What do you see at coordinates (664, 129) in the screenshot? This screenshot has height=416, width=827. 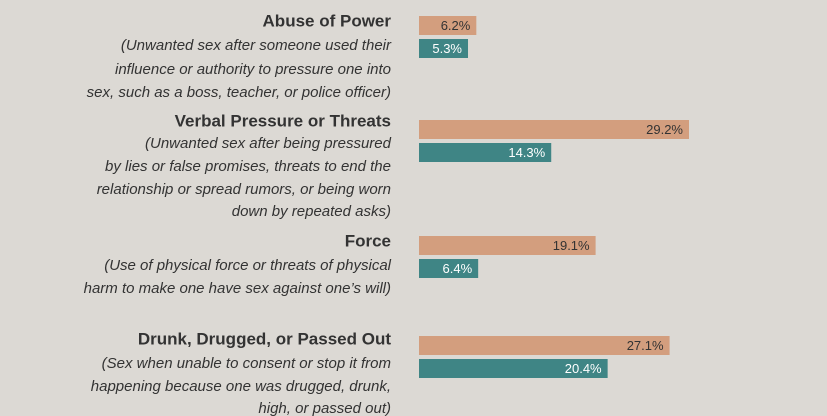 I see `value-label: 29.2%` at bounding box center [664, 129].